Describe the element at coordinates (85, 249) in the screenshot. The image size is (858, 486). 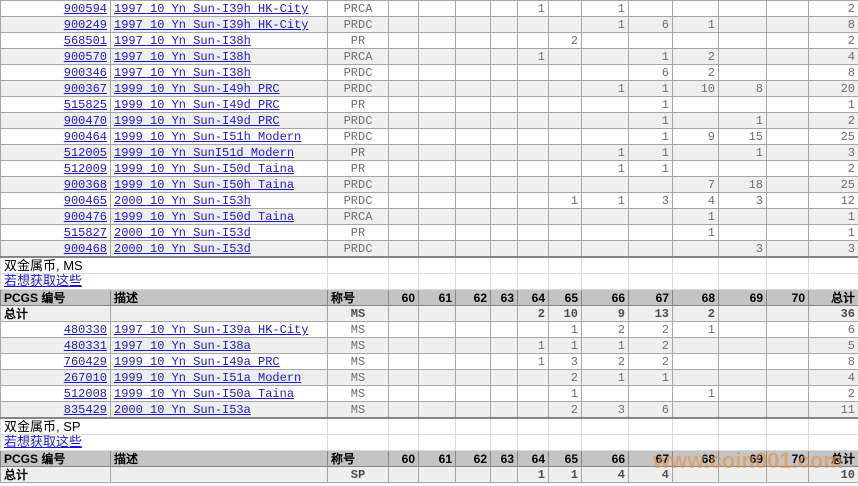
I see `pcgs-number-link: 900468` at that location.